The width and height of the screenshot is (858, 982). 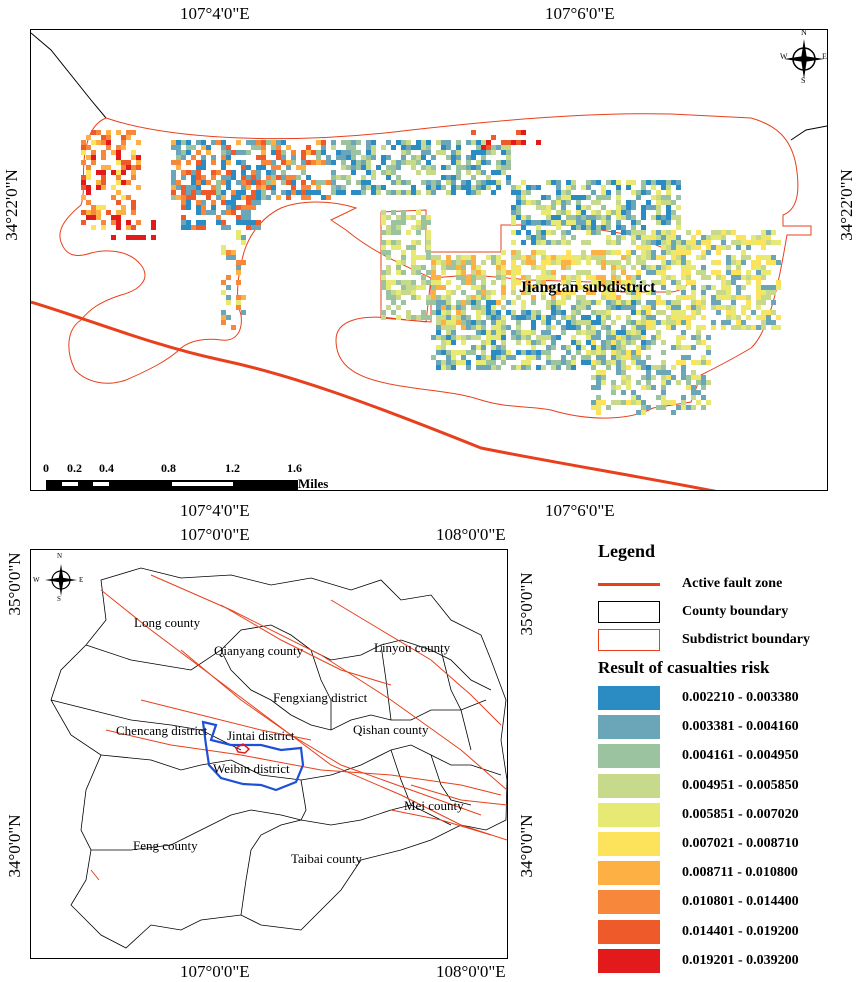 I want to click on bottom-coord-right-1: 35°0'0"N, so click(x=526, y=604).